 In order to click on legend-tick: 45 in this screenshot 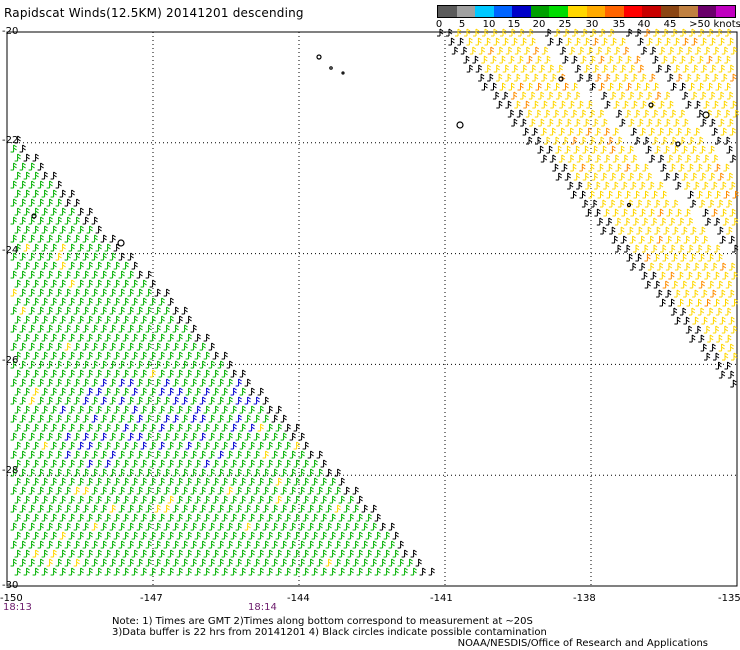, I will do `click(670, 24)`.